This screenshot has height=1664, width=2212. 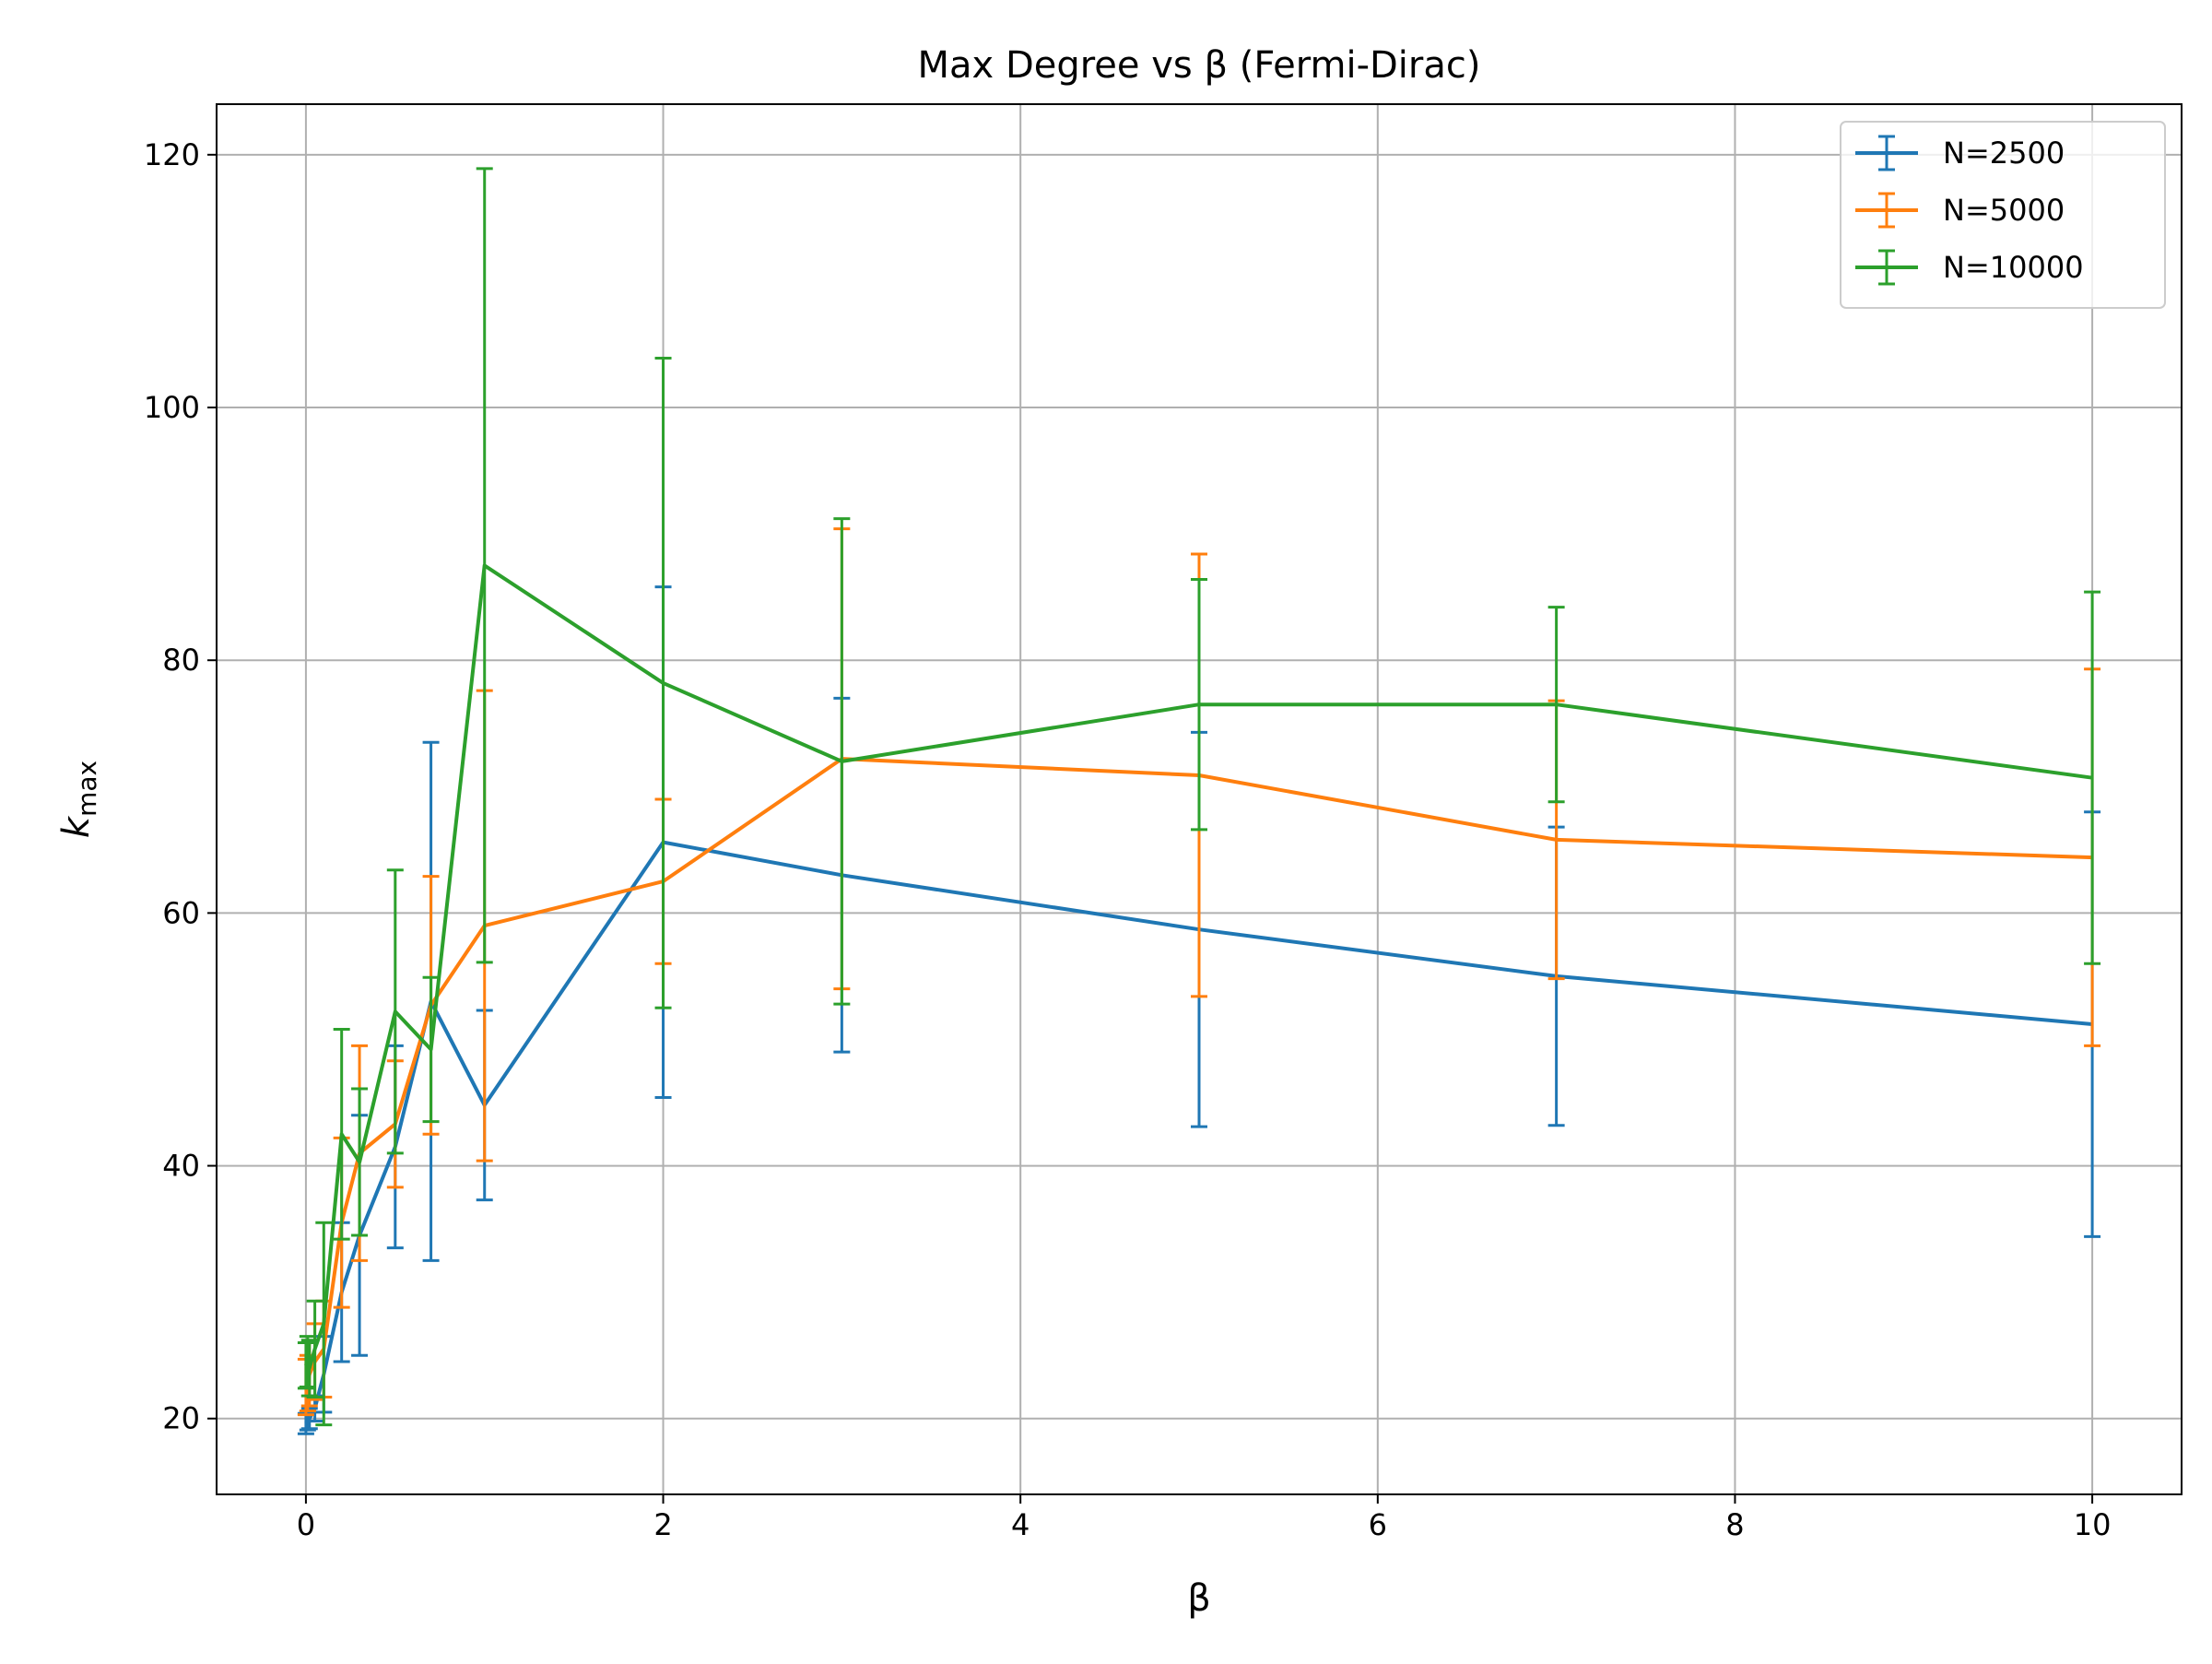 What do you see at coordinates (306, 1524) in the screenshot?
I see `x-tick-label: 0` at bounding box center [306, 1524].